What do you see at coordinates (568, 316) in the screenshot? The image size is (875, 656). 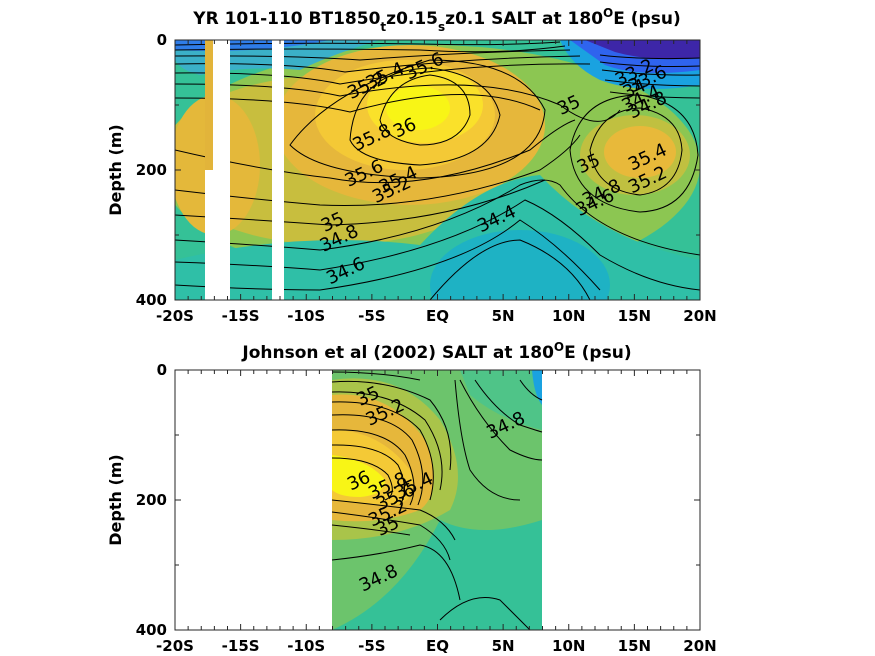 I see `top-x-tick-label: 10N` at bounding box center [568, 316].